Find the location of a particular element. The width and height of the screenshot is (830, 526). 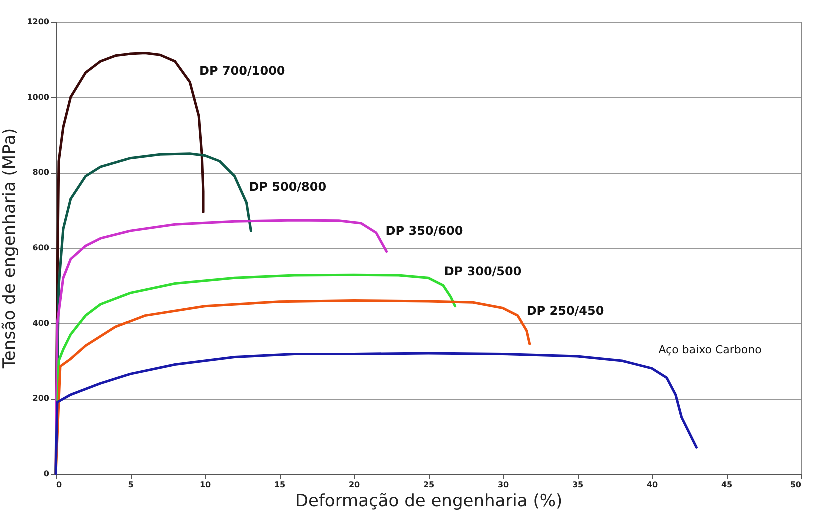

x-tick-label: 20 is located at coordinates (354, 485).